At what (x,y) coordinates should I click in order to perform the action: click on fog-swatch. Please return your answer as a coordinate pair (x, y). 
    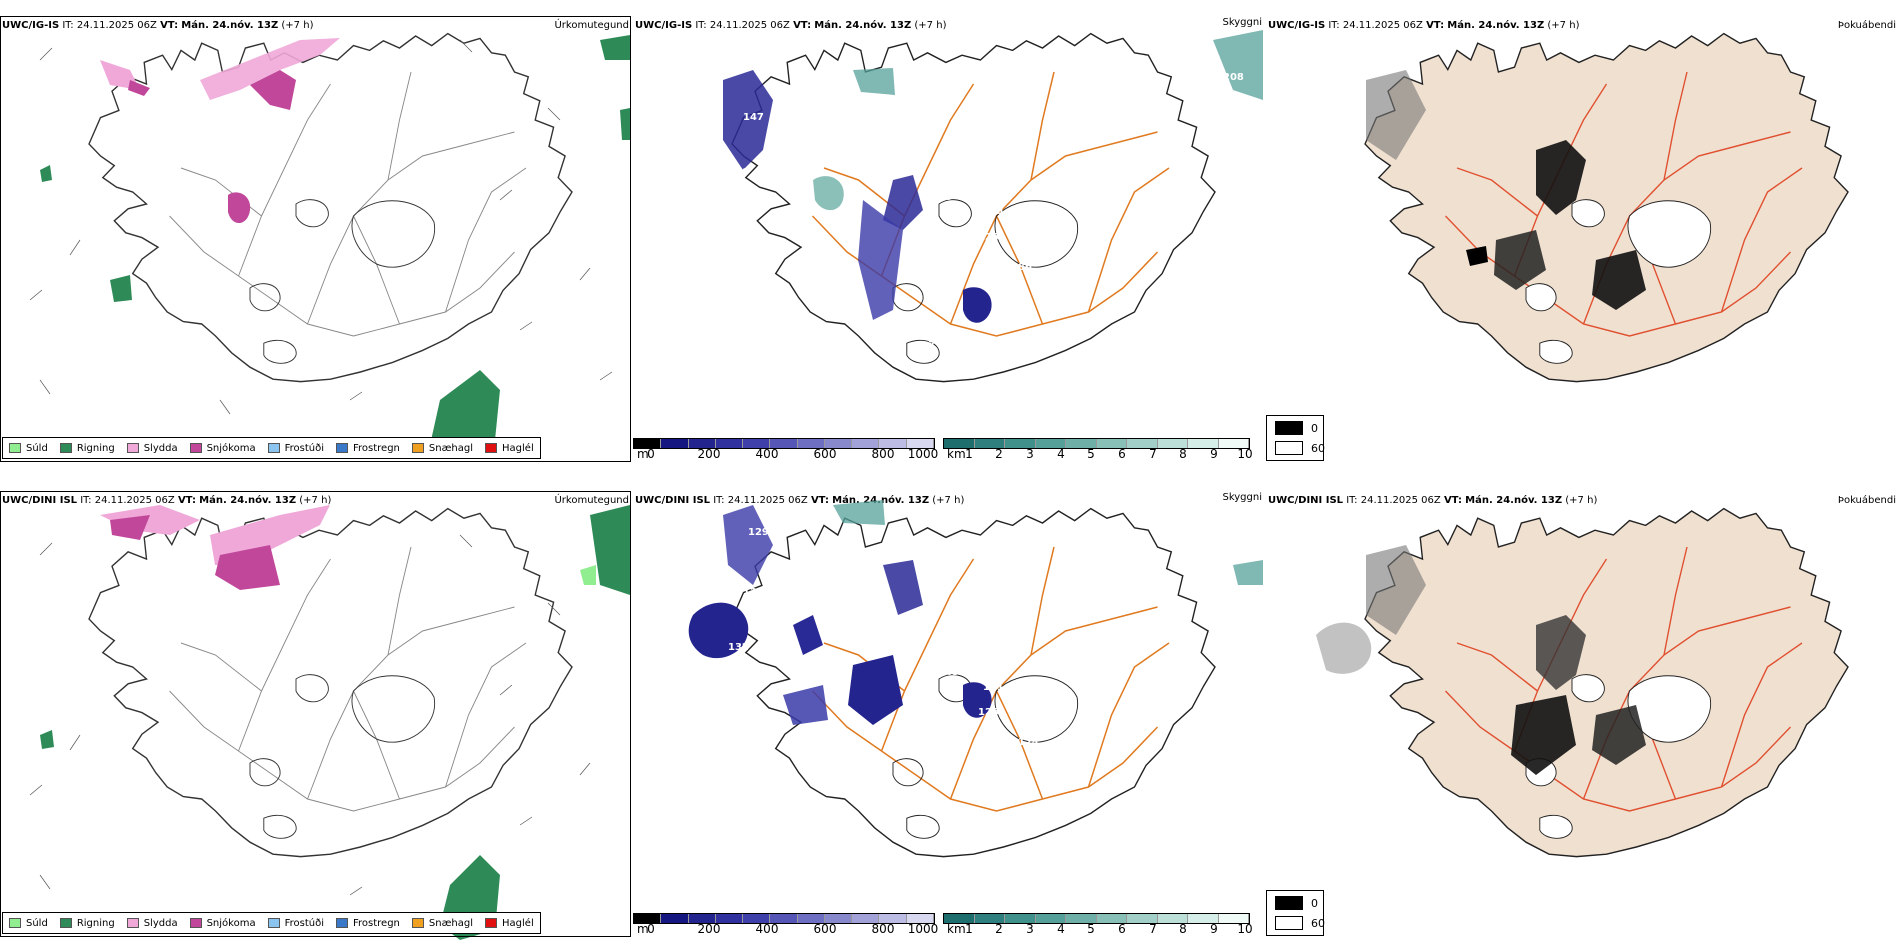
    Looking at the image, I should click on (1289, 428).